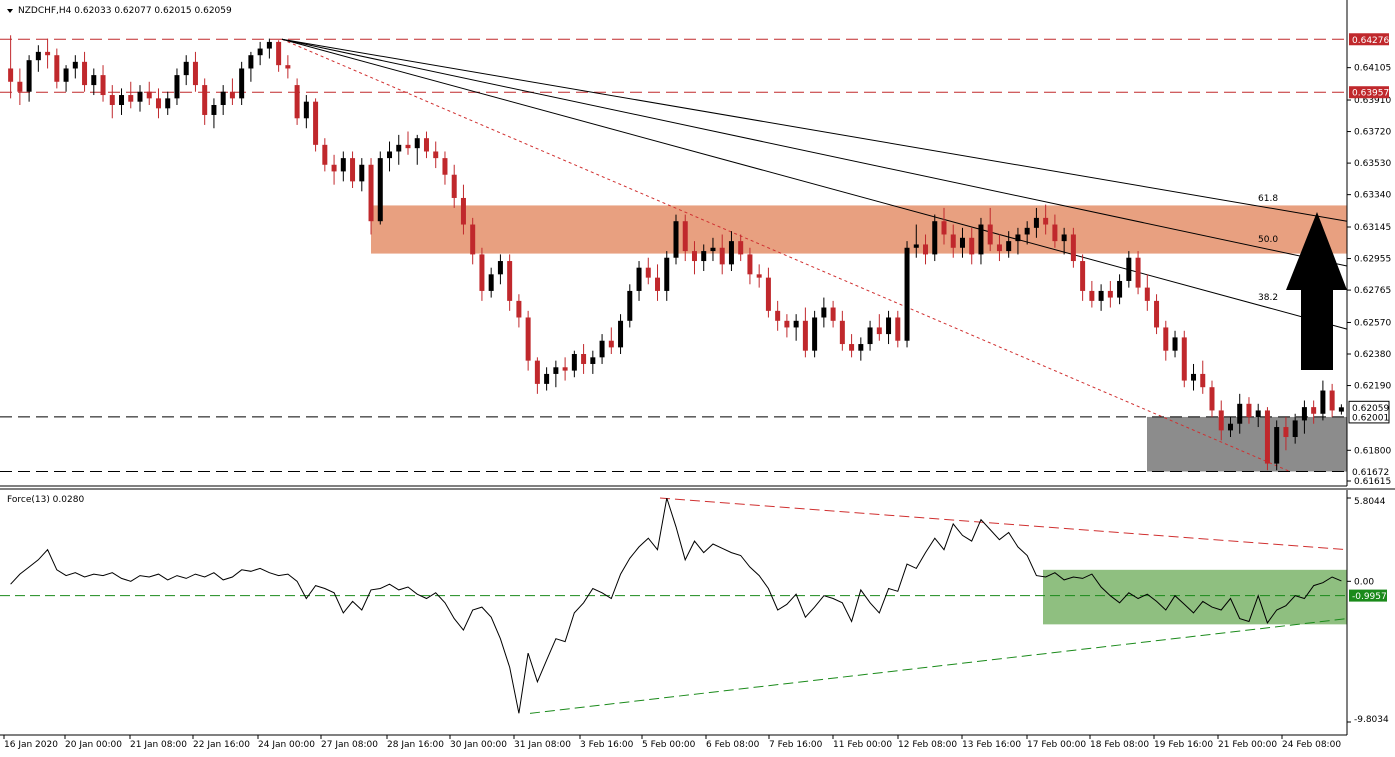  Describe the element at coordinates (862, 745) in the screenshot. I see `time-tick-label: 11 Feb 00:00` at that location.